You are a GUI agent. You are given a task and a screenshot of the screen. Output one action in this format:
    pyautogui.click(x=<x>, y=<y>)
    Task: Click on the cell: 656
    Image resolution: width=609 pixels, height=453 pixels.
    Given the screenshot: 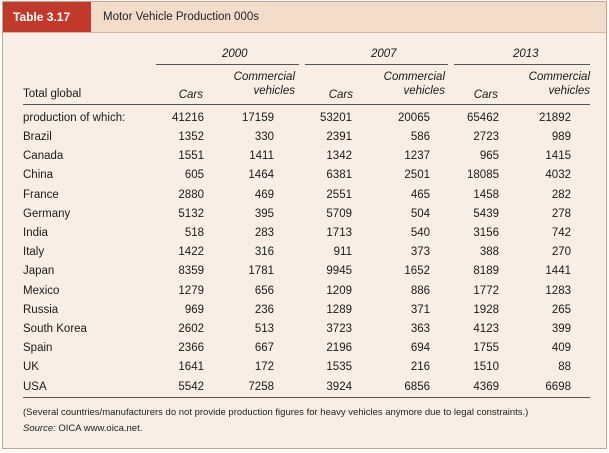 What is the action you would take?
    pyautogui.click(x=264, y=290)
    